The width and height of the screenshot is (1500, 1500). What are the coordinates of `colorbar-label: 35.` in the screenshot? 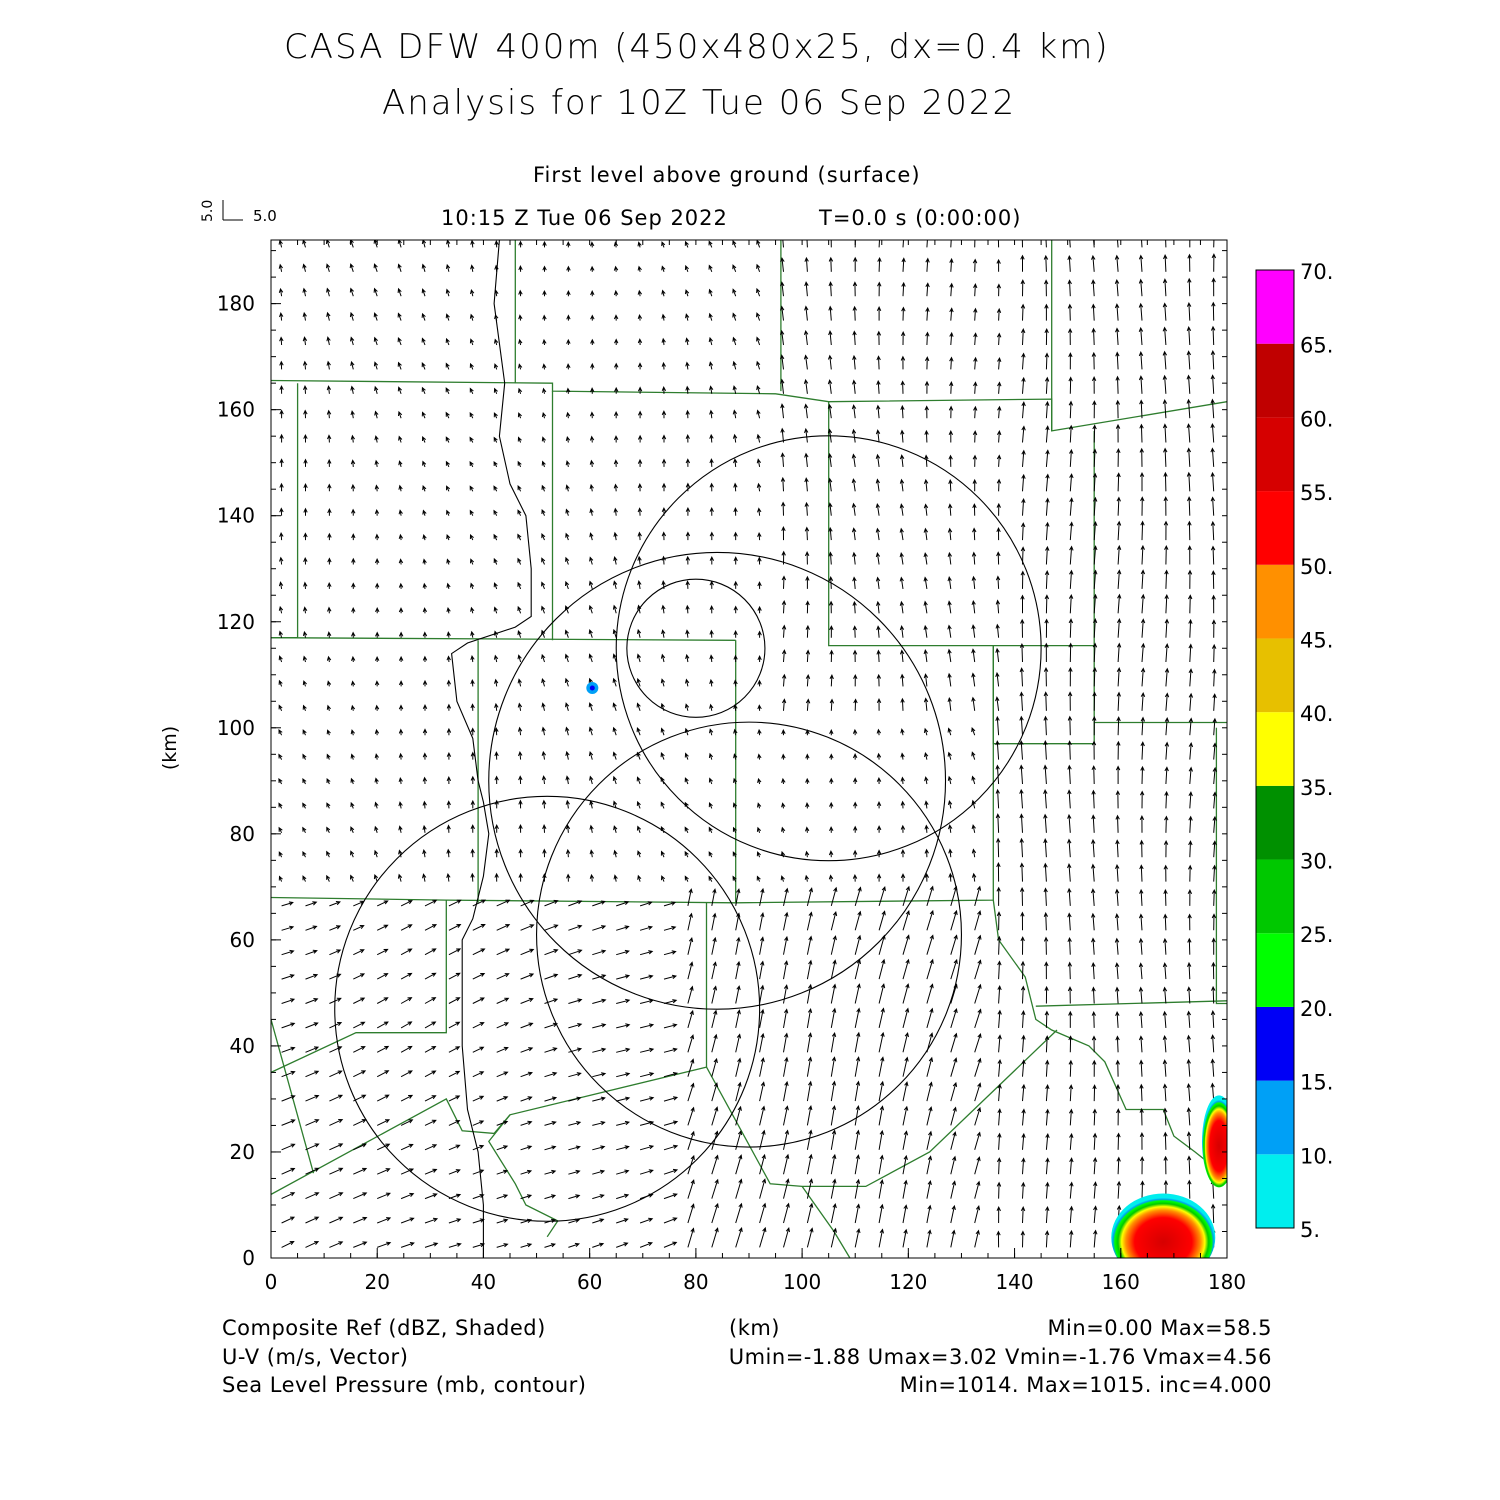 It's located at (1316, 788).